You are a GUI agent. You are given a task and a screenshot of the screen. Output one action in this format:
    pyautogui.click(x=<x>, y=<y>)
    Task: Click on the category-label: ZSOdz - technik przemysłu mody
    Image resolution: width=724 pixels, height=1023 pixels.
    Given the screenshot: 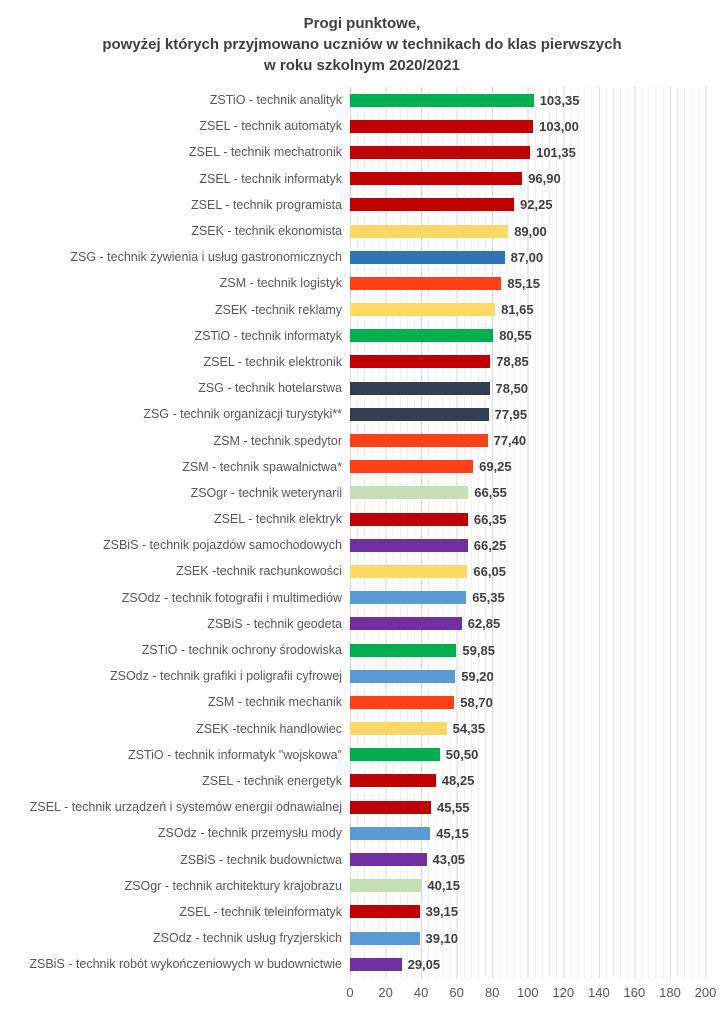 What is the action you would take?
    pyautogui.click(x=249, y=833)
    